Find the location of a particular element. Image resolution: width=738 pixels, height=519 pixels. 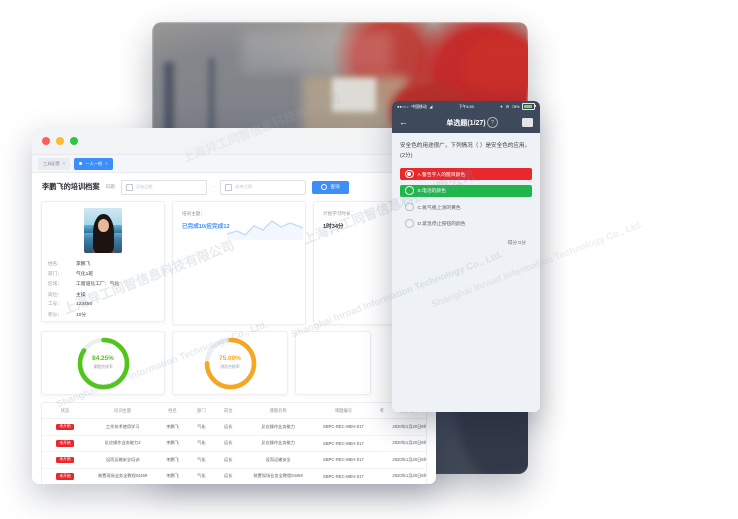

donut-percent: 75.00% is located at coordinates (230, 358).